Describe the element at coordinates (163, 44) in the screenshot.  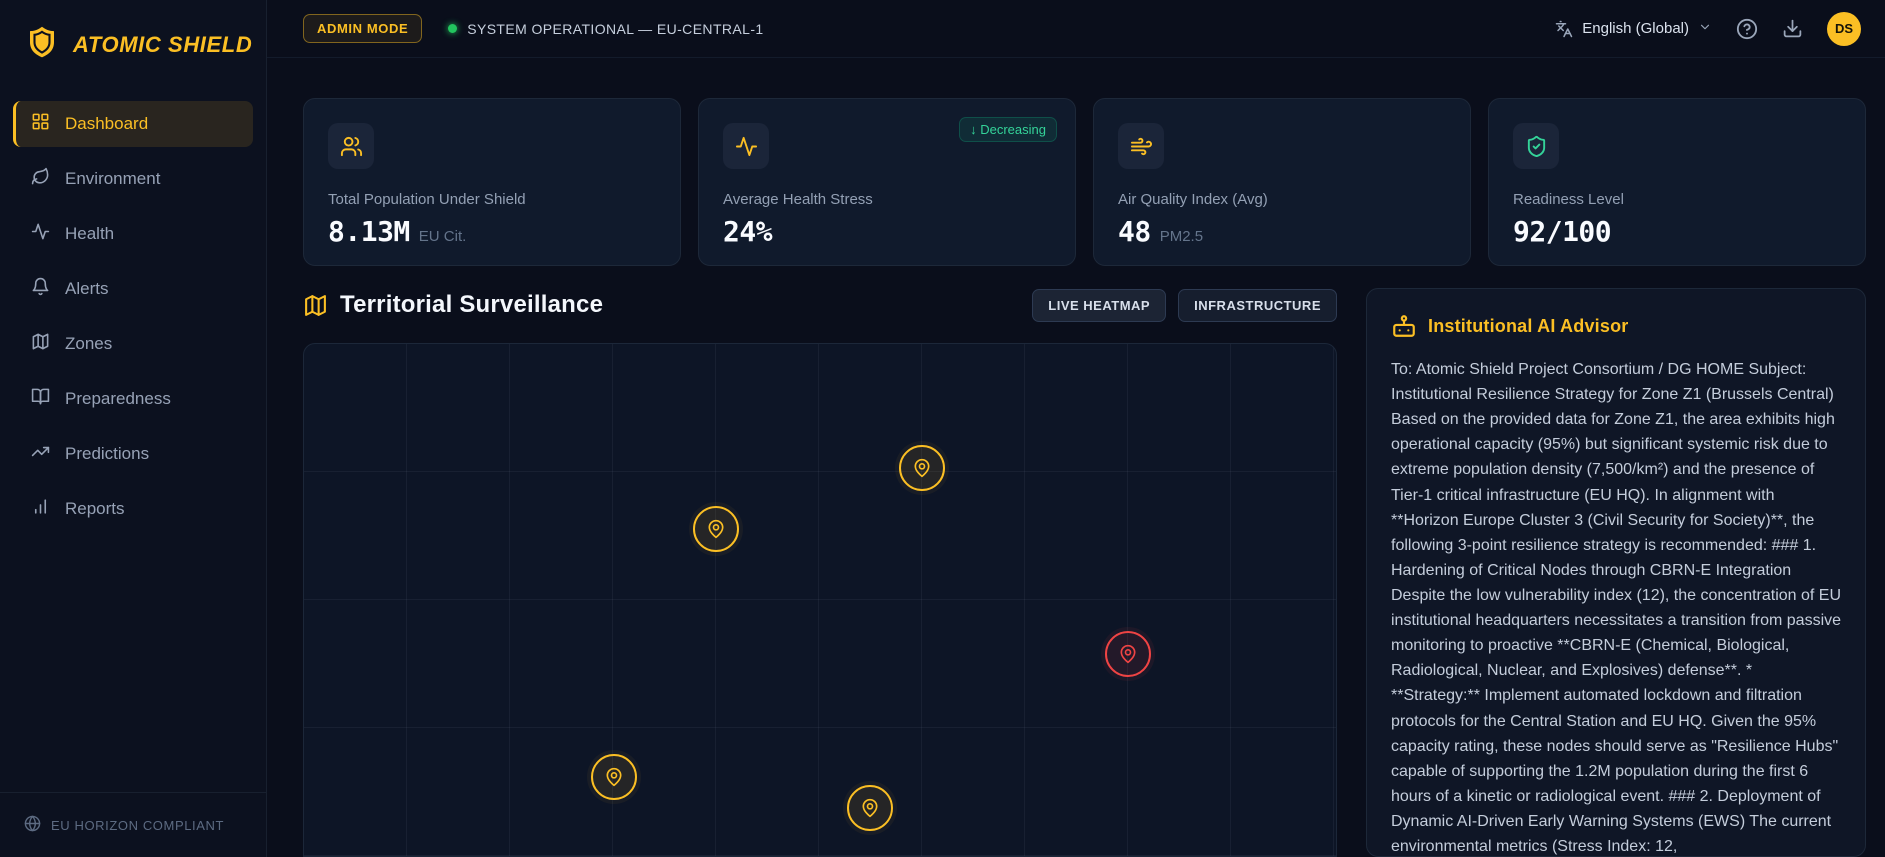
I see `brand-name: ATOMIC SHIELD` at that location.